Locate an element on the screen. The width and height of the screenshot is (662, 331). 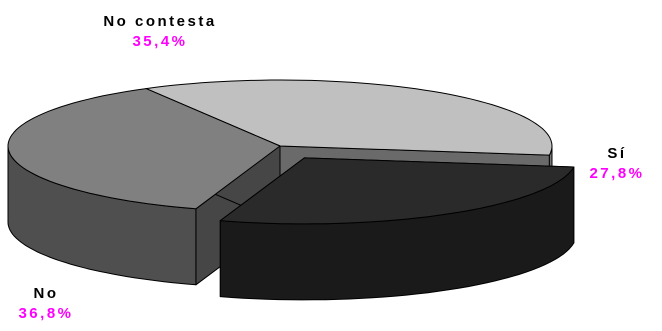
slice-no-contesta-top is located at coordinates (349, 117).